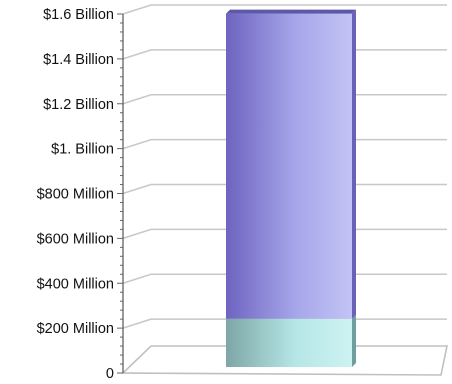 Image resolution: width=452 pixels, height=384 pixels. What do you see at coordinates (120, 193) in the screenshot?
I see `y-axis` at bounding box center [120, 193].